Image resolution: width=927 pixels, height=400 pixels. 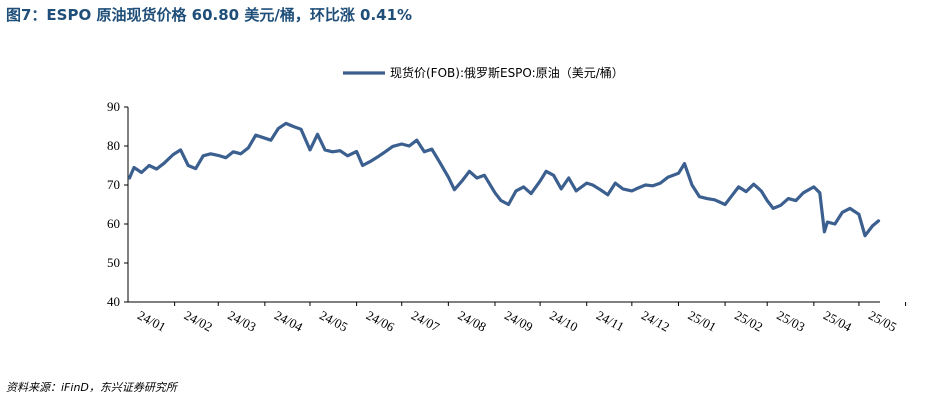 I want to click on x-tick-label: 25/05, so click(x=882, y=320).